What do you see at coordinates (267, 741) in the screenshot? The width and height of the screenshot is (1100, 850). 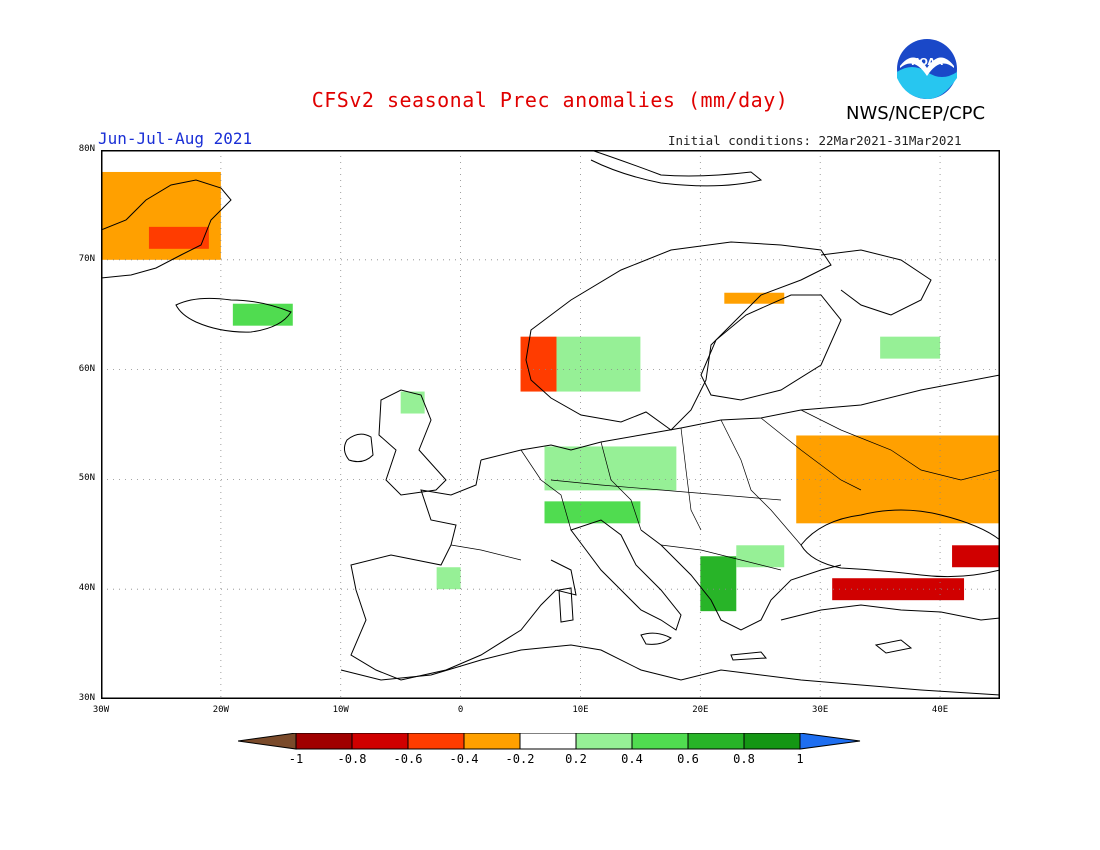 I see `colorbar-min-arrow` at bounding box center [267, 741].